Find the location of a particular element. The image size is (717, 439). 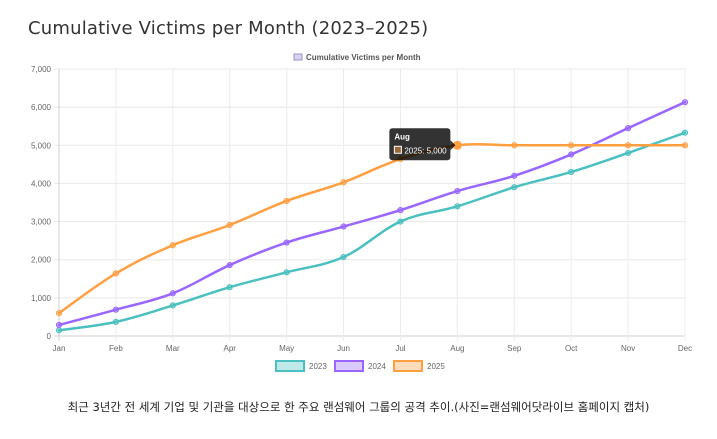

x-tick-label: Nov is located at coordinates (628, 348).